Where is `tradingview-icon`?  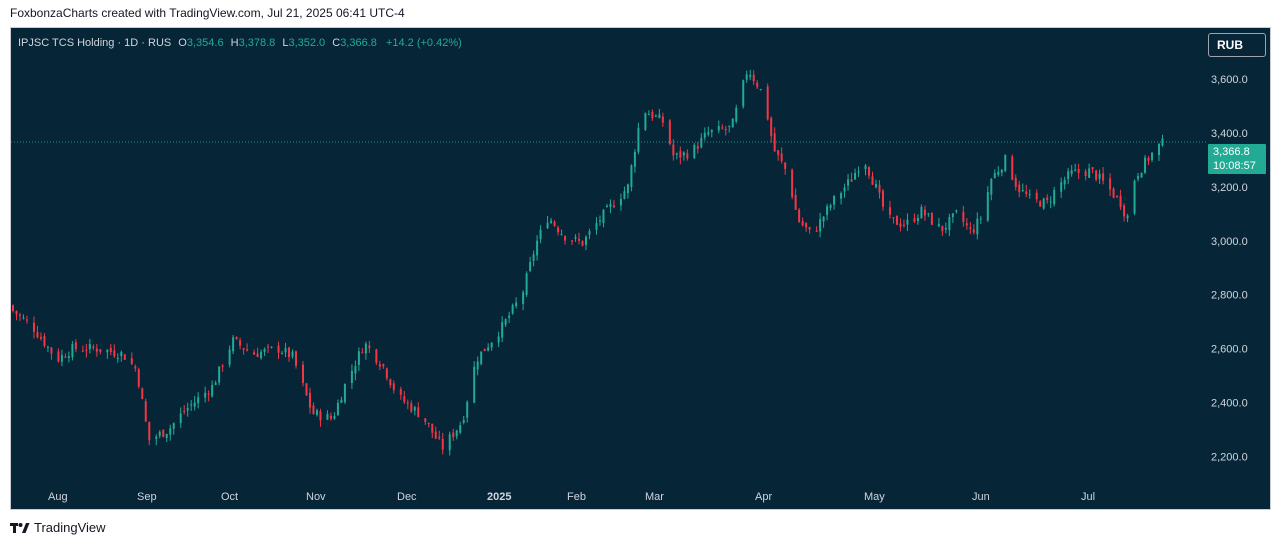
tradingview-icon is located at coordinates (20, 527).